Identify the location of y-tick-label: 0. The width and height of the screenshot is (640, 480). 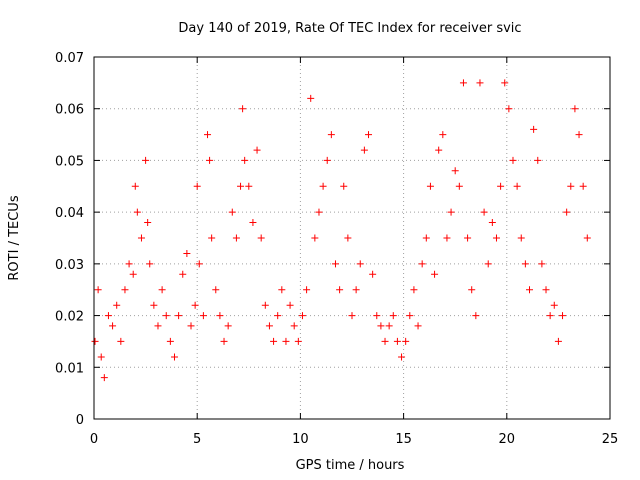
(80, 420).